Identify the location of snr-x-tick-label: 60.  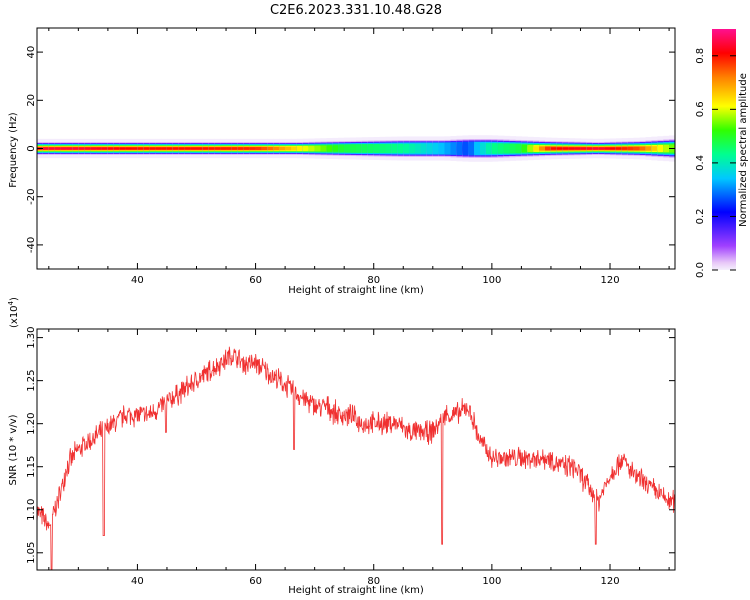
(255, 581).